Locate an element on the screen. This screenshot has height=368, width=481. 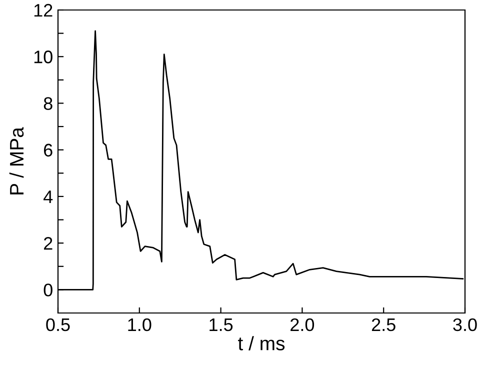
x-tick-label: 1.0 is located at coordinates (140, 325).